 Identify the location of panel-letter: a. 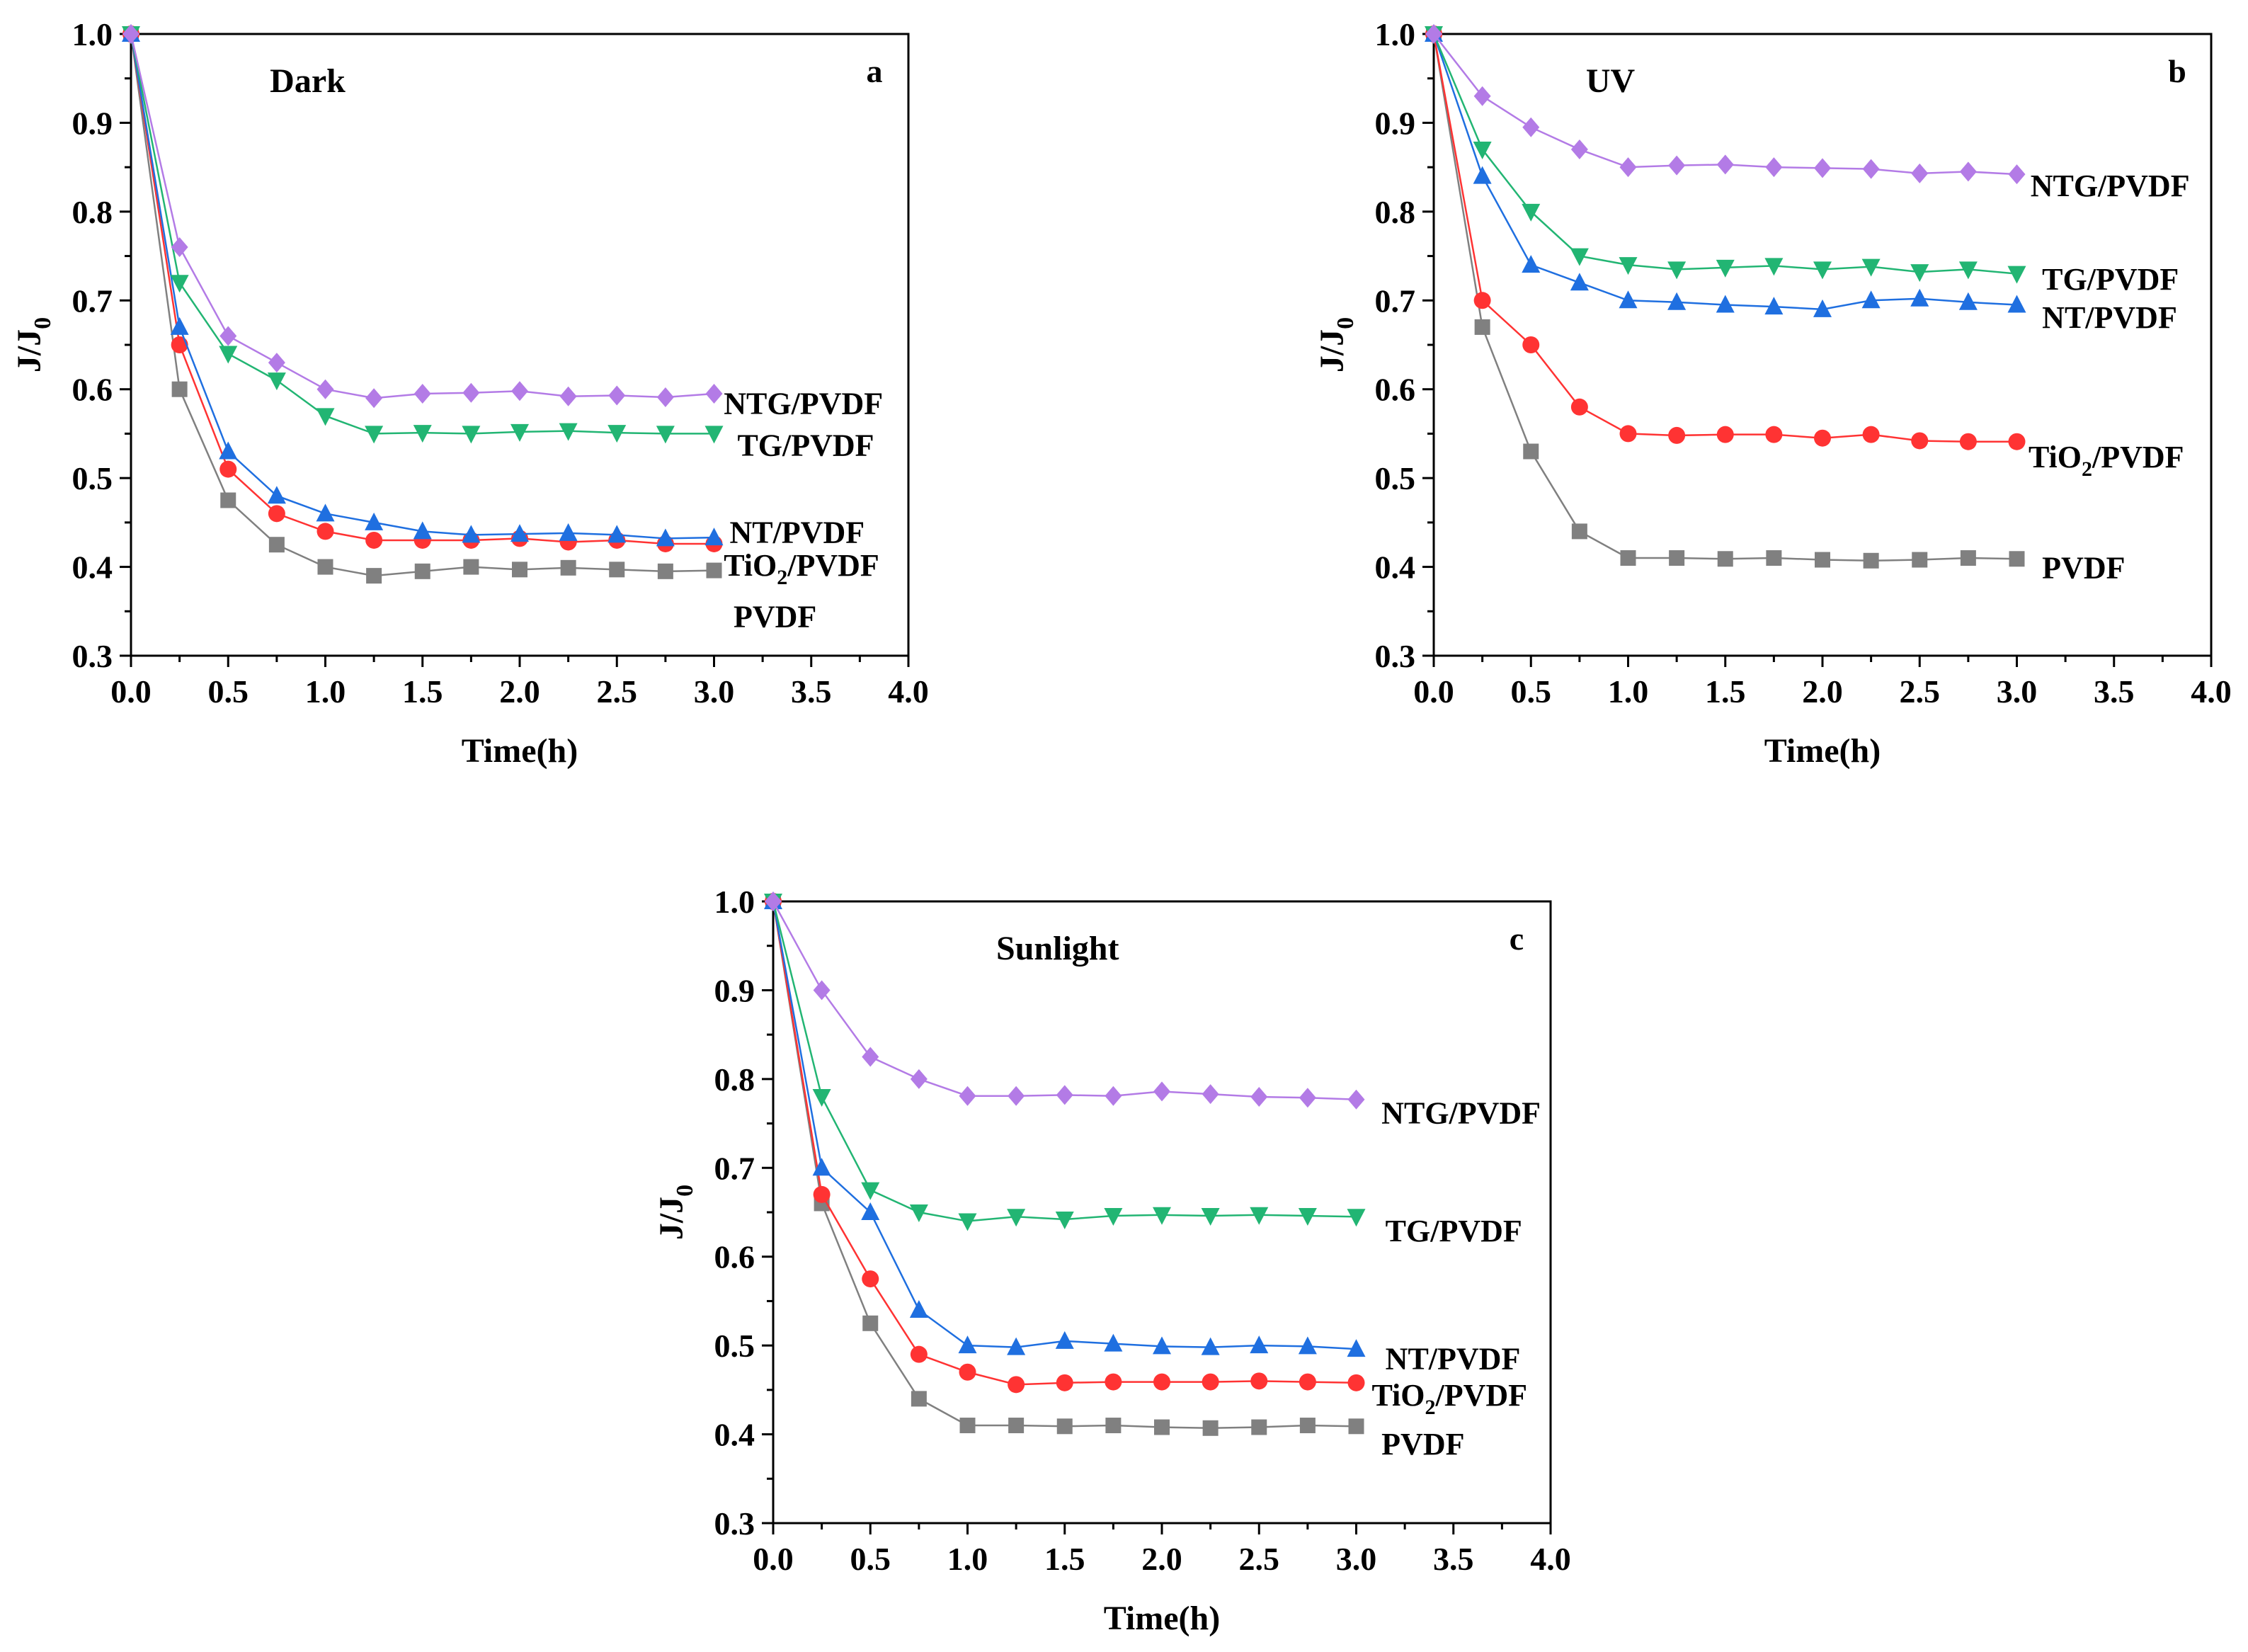
(875, 71).